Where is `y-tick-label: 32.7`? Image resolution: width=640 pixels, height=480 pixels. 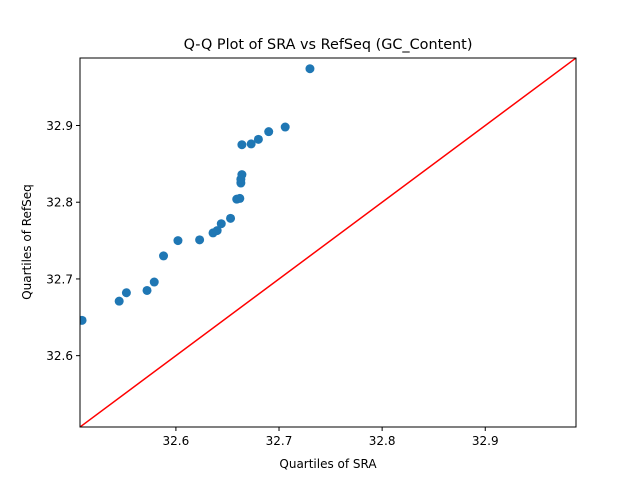
y-tick-label: 32.7 is located at coordinates (59, 279).